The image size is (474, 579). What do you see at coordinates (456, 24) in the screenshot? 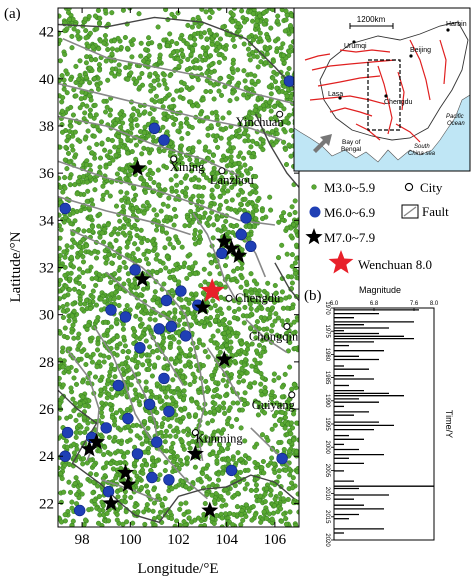
I see `inset-label-harbin: Harbin` at bounding box center [456, 24].